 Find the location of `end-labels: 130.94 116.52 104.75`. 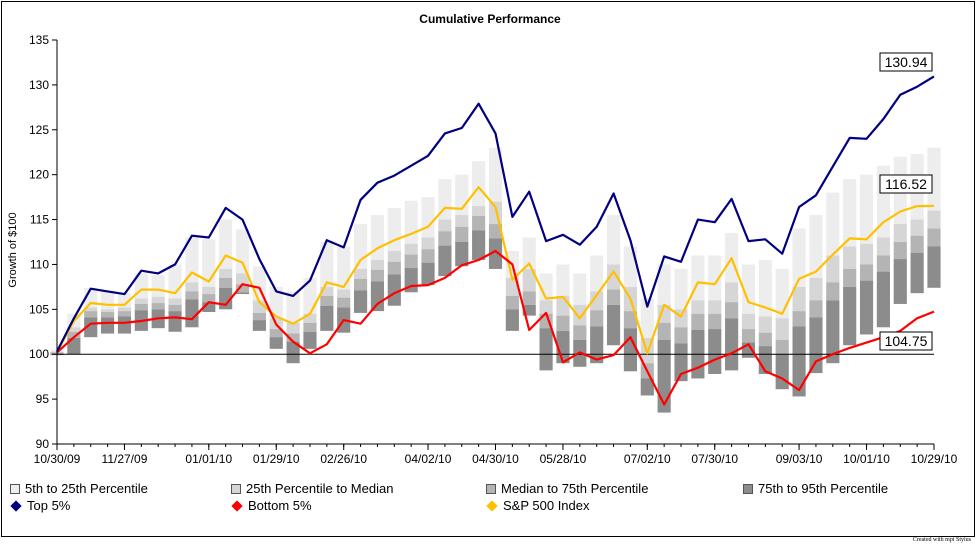

end-labels: 130.94 116.52 104.75 is located at coordinates (906, 201).